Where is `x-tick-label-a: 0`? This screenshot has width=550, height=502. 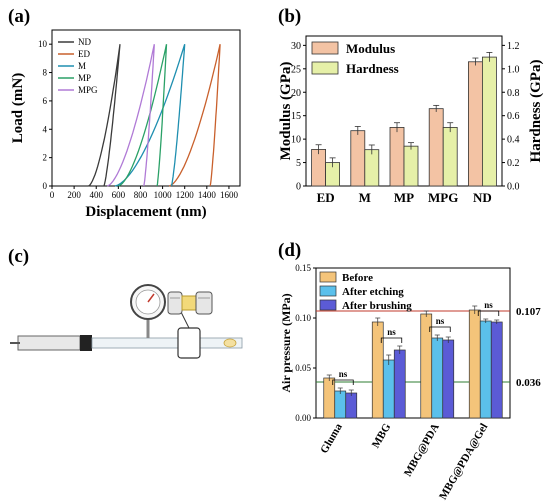 x-tick-label-a: 0 is located at coordinates (52, 195).